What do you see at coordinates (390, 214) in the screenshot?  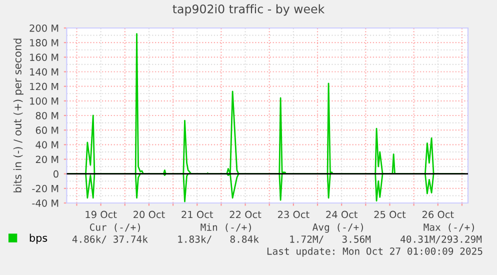 I see `x-tick-label: 25 Oct` at bounding box center [390, 214].